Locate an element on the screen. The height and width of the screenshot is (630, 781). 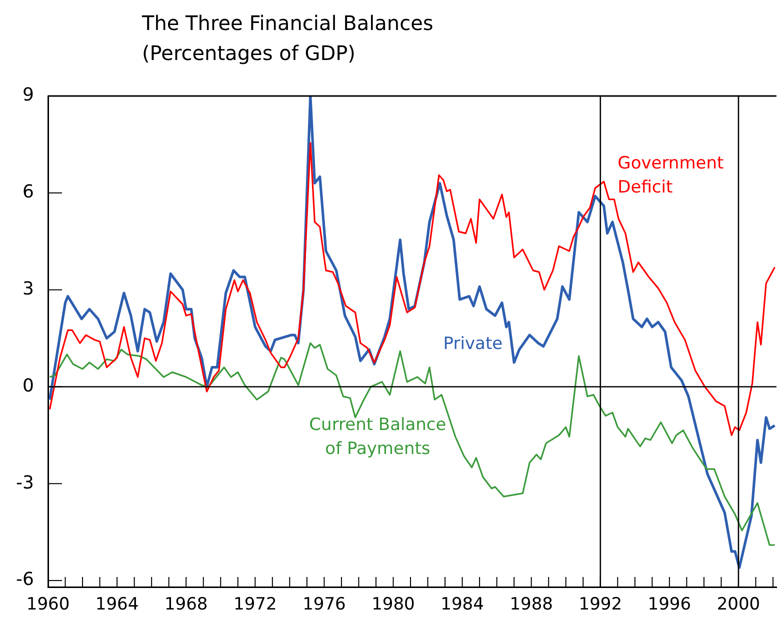
series-label: Private is located at coordinates (473, 344).